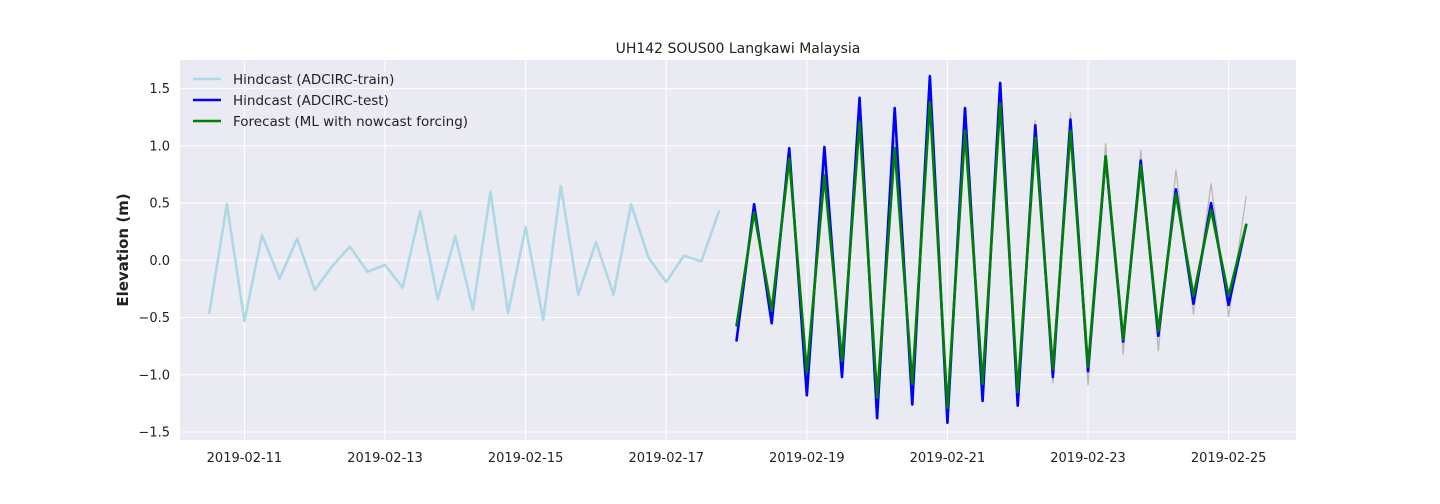 The height and width of the screenshot is (504, 1440). I want to click on x-tick-label: 2019-02-15, so click(526, 458).